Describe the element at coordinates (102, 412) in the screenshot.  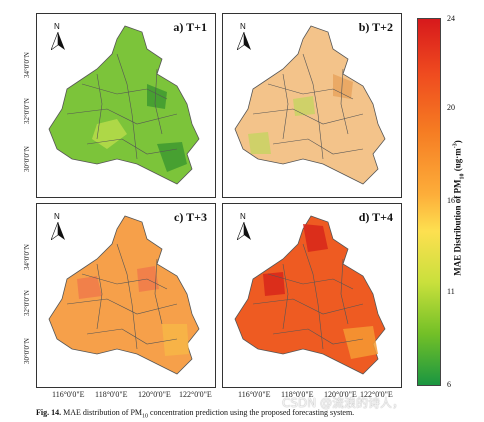
I see `caption-text-a: MAE distribution of PM` at that location.